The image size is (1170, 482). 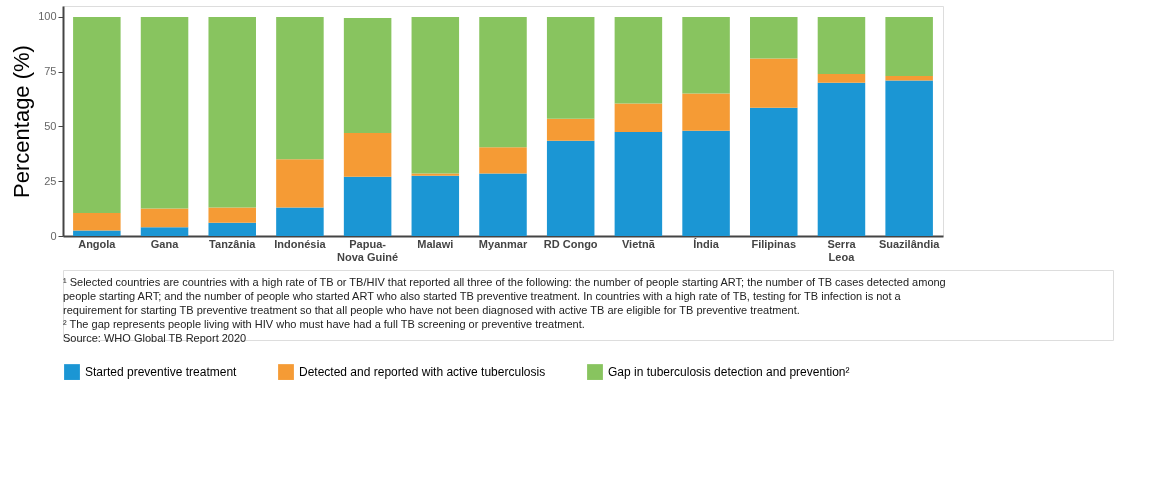 I want to click on x-tick-label: Papua-Nova Guiné, so click(x=368, y=250).